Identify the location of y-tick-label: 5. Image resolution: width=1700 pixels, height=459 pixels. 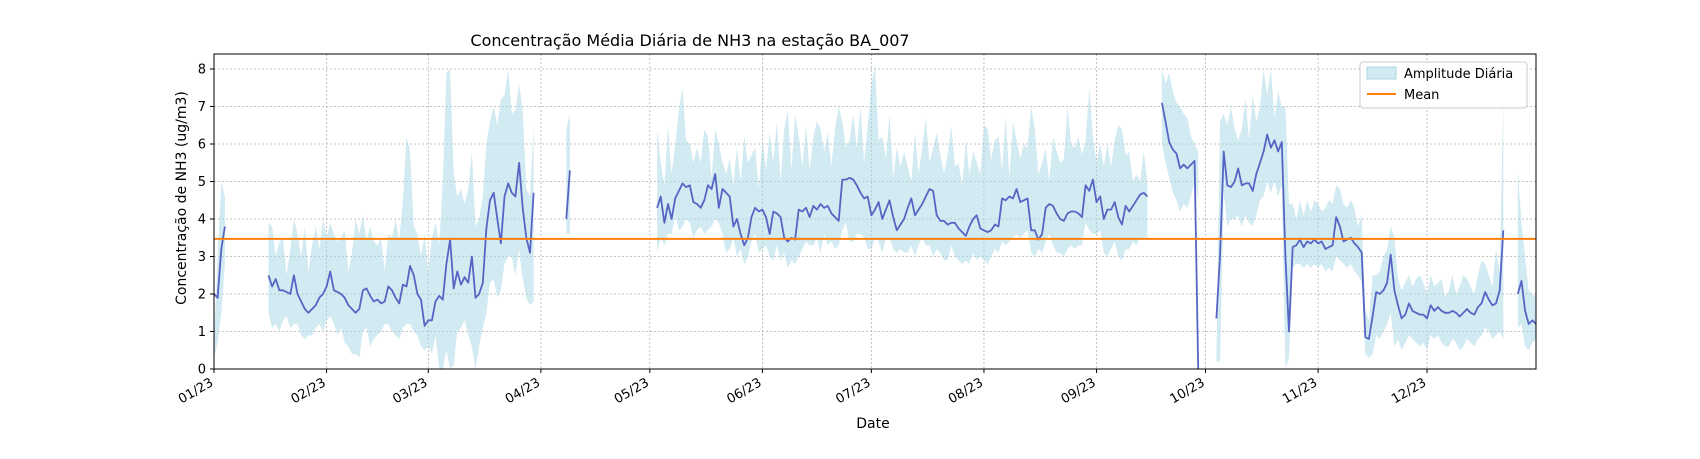
(202, 182).